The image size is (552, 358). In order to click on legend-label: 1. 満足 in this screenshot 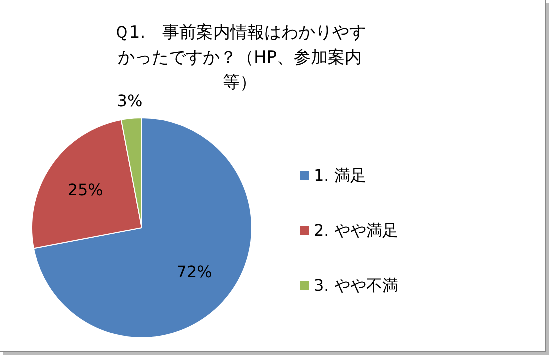, I will do `click(340, 175)`.